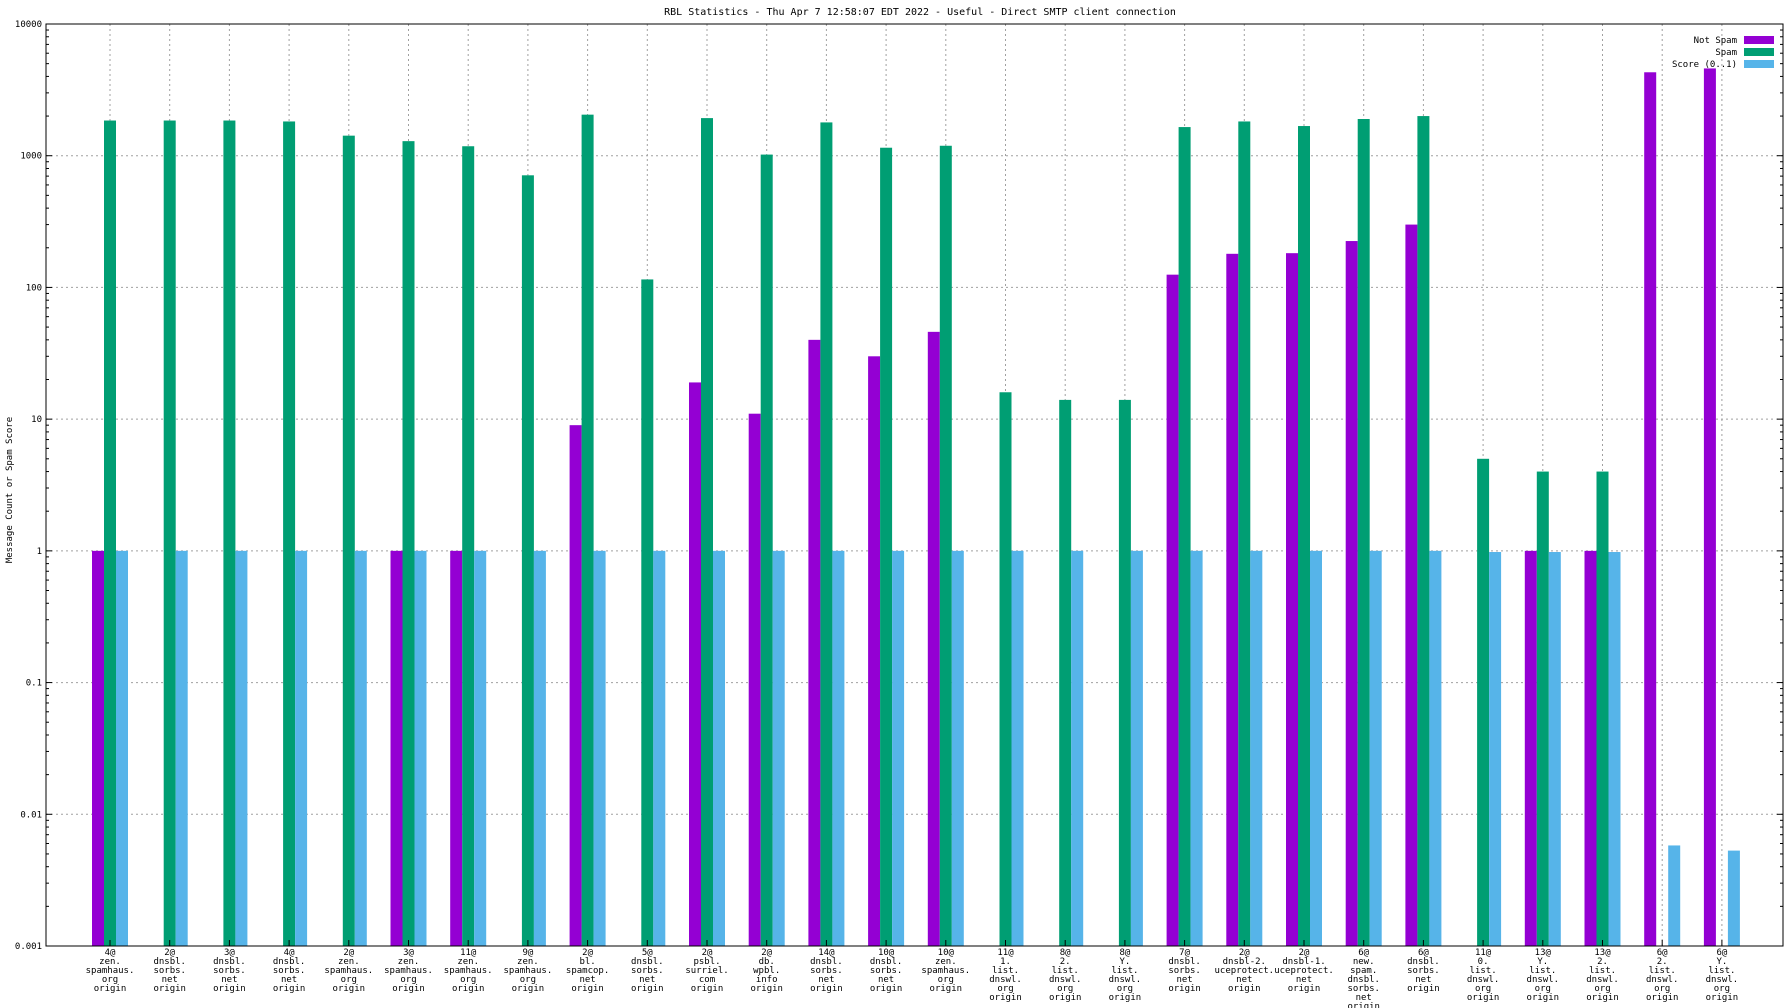 The width and height of the screenshot is (1792, 1008). What do you see at coordinates (647, 953) in the screenshot?
I see `x-tick-label: 5@` at bounding box center [647, 953].